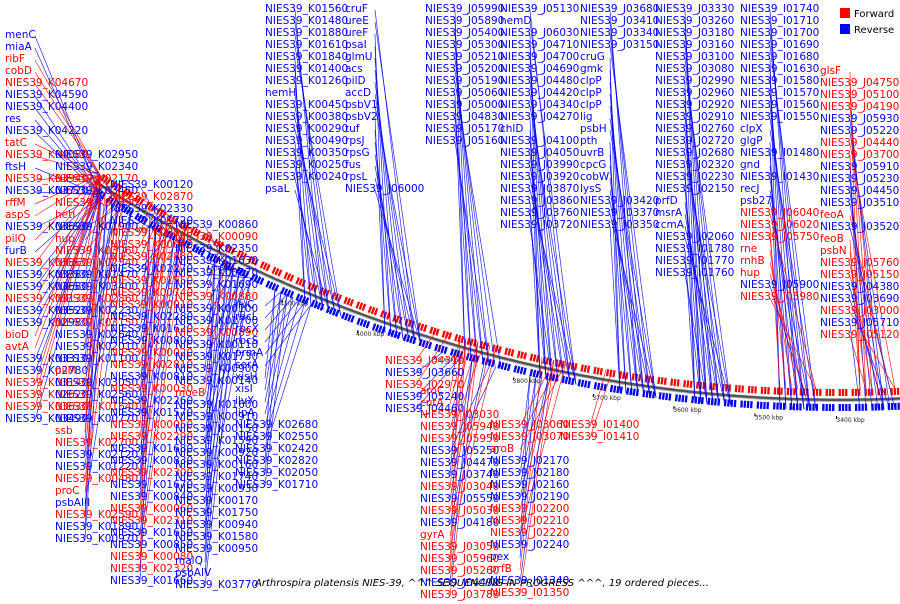  What do you see at coordinates (17, 347) in the screenshot?
I see `gene-label: avtA` at bounding box center [17, 347].